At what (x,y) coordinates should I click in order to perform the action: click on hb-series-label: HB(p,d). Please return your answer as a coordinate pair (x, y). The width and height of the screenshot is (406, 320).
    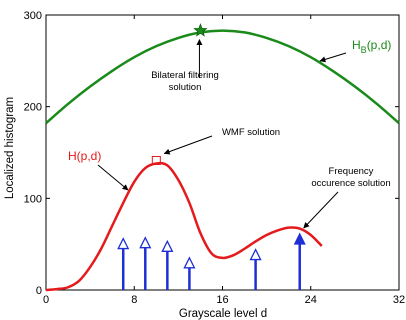
    Looking at the image, I should click on (371, 46).